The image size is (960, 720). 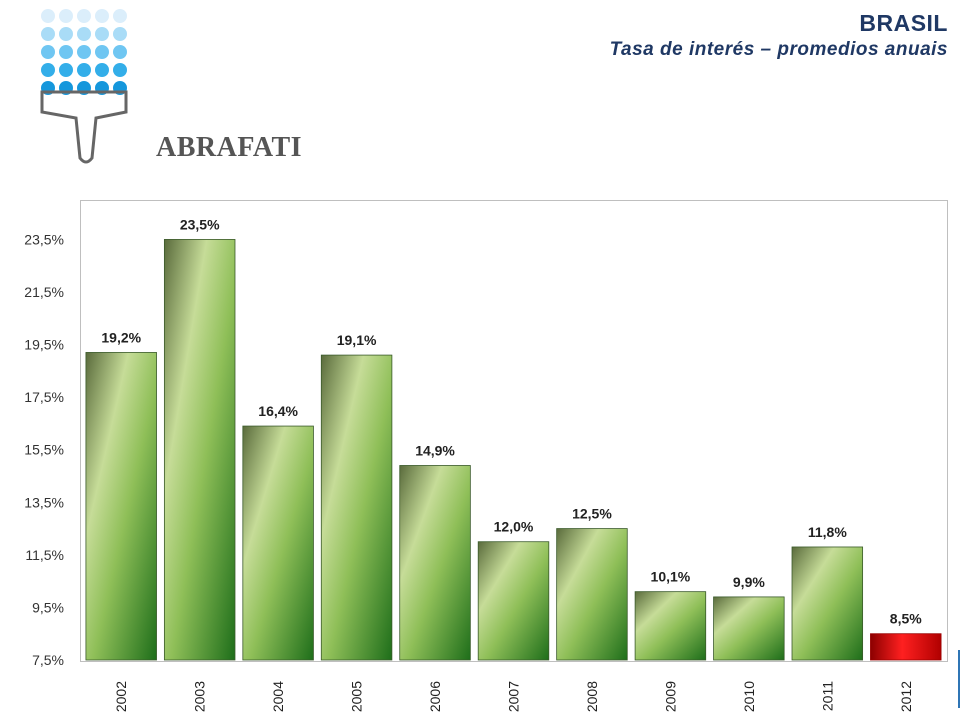 I want to click on x-tick-label: 2007, so click(x=514, y=696).